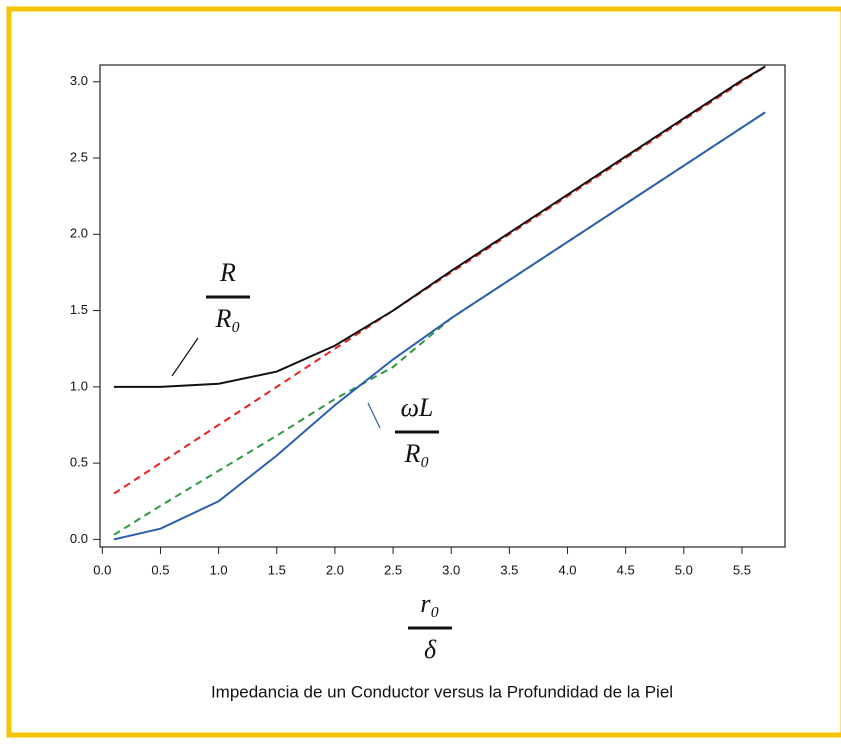 The image size is (841, 744). What do you see at coordinates (79, 462) in the screenshot?
I see `y-tick-label: 0.5` at bounding box center [79, 462].